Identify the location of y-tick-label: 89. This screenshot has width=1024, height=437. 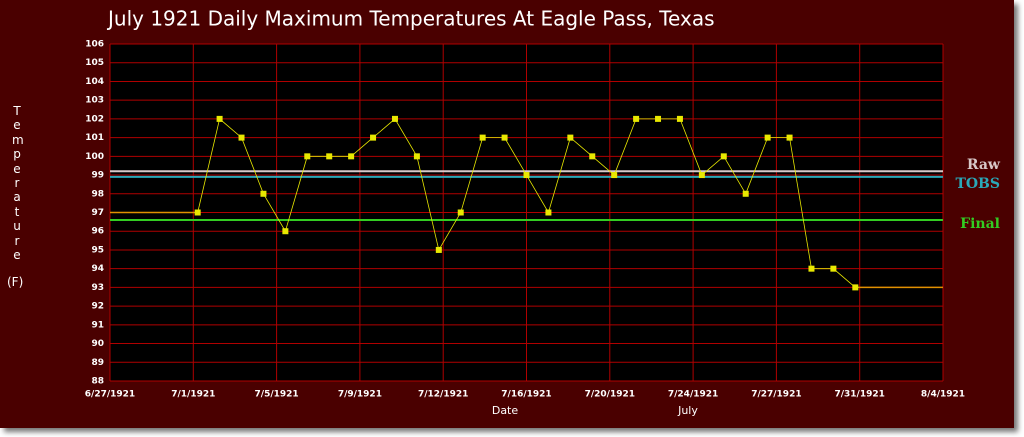
(97, 363).